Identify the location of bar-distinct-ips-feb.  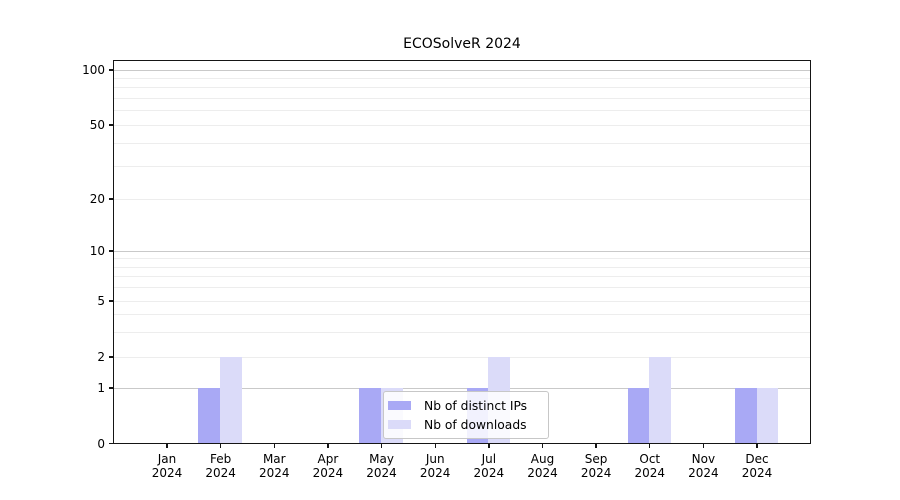
(209, 415).